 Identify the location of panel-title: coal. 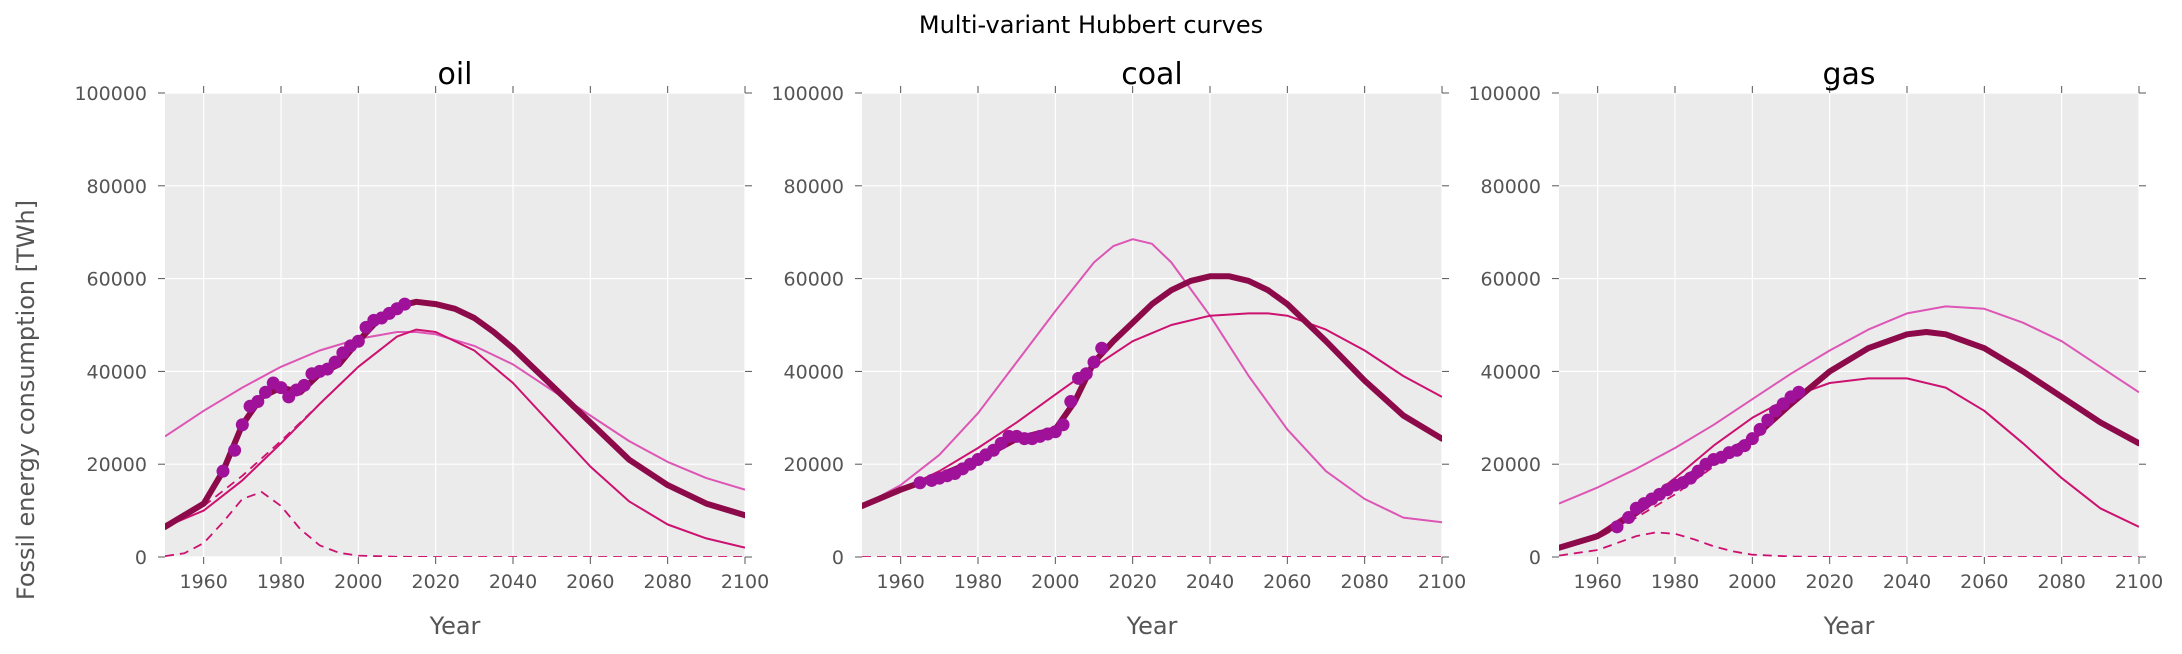
(1152, 74).